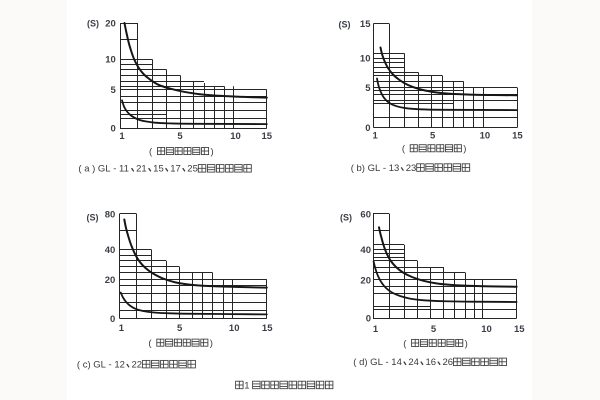  I want to click on svg-text: 25, so click(192, 169).